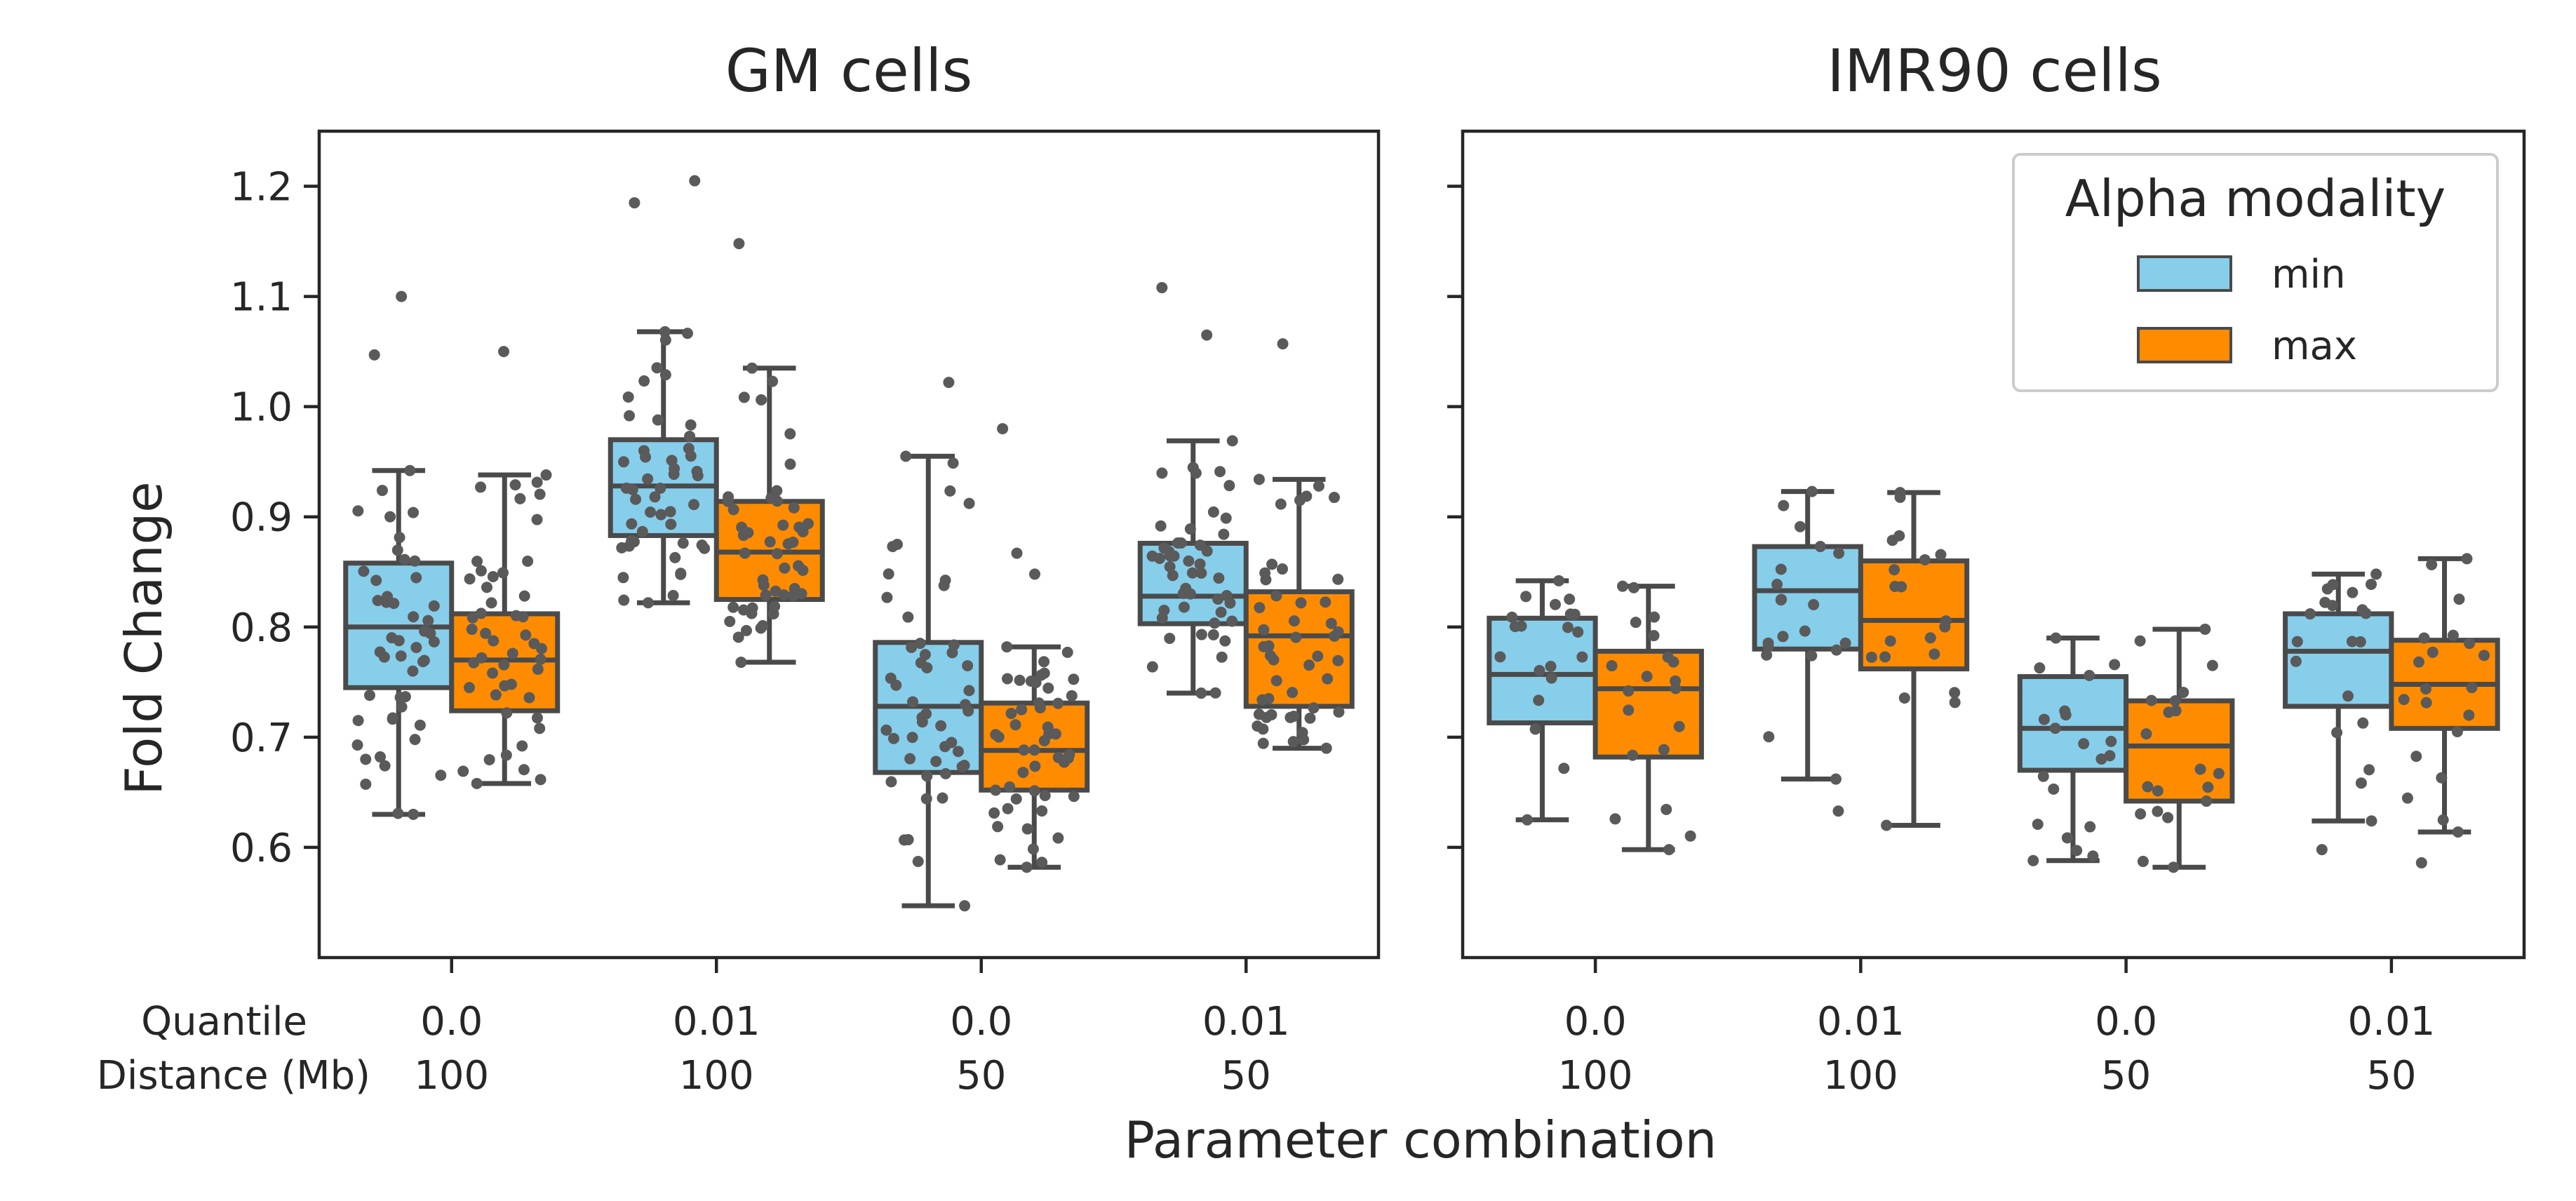 The image size is (2576, 1201). Describe the element at coordinates (2185, 345) in the screenshot. I see `legend-swatch-max` at that location.